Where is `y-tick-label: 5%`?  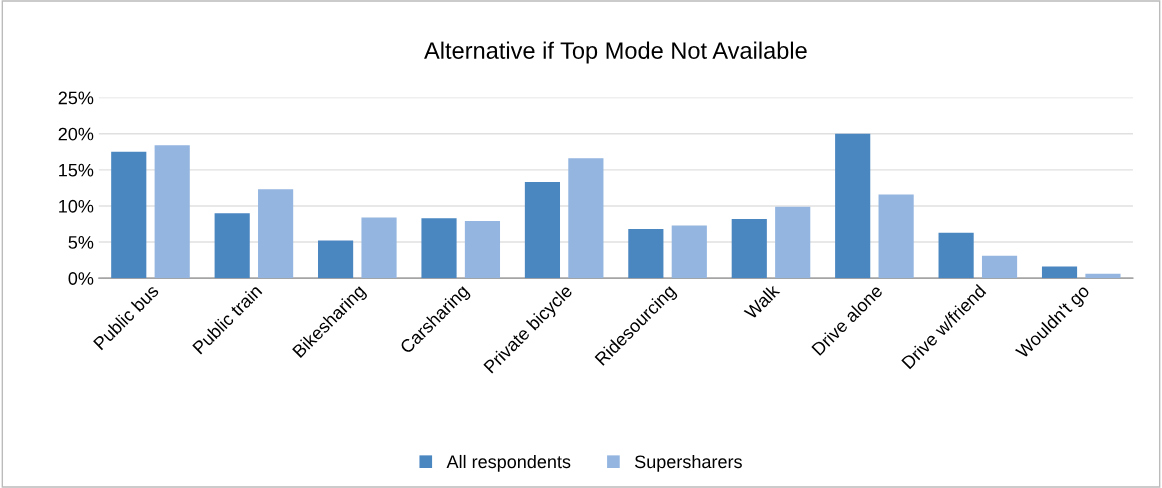
y-tick-label: 5% is located at coordinates (81, 242).